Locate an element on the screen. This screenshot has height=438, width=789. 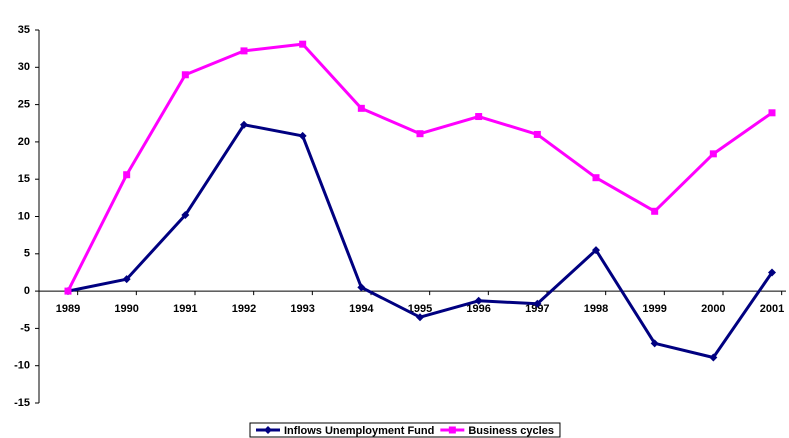
legend-label: Business cycles is located at coordinates (511, 431).